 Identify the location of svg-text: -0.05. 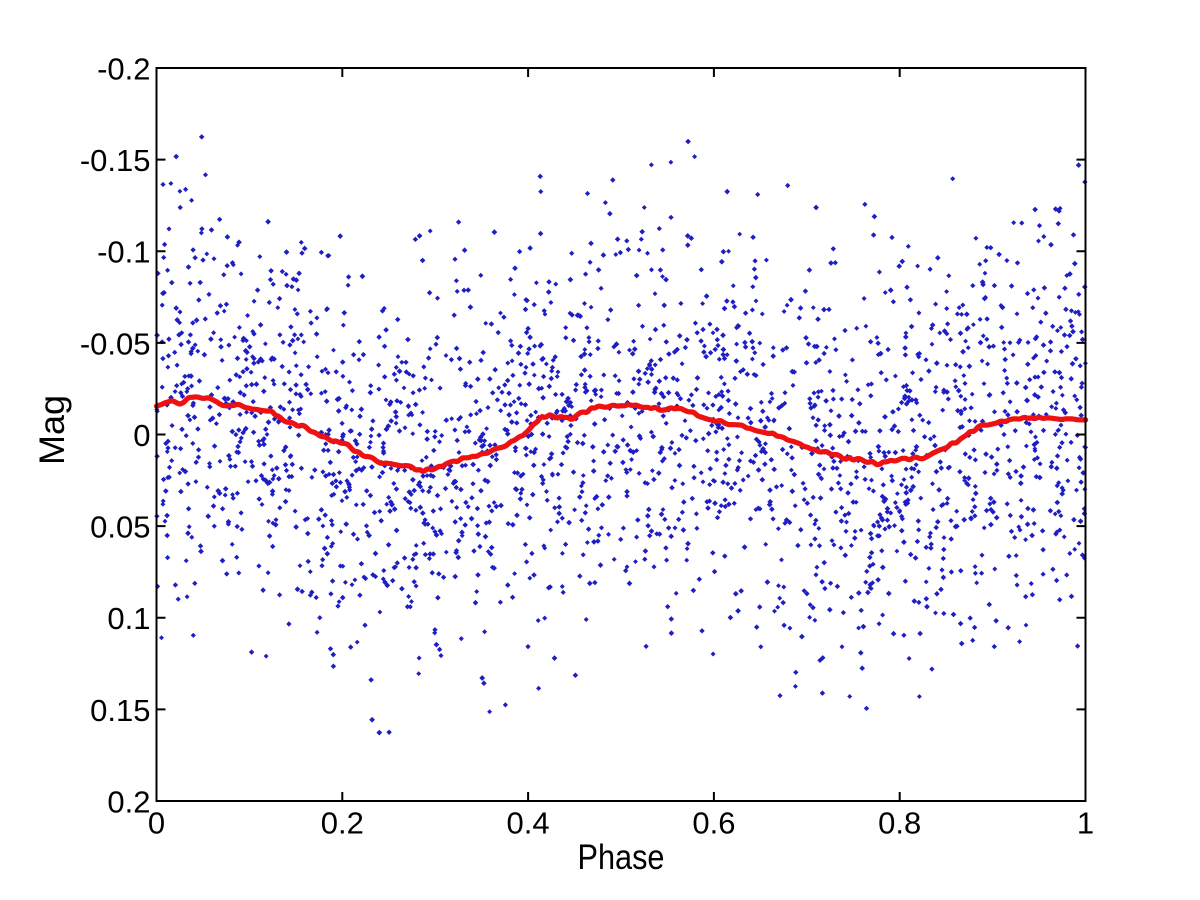
(115, 343).